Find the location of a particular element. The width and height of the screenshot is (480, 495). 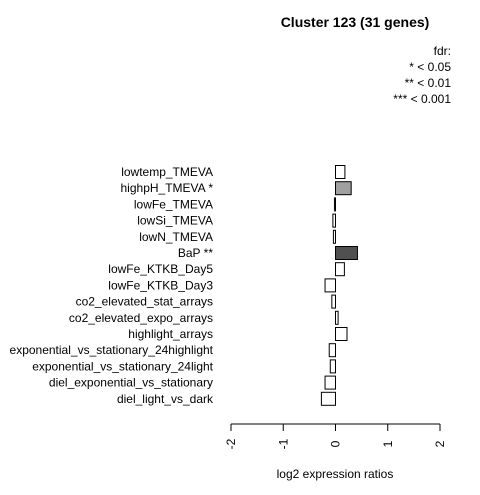

category-label: highpH_TMEVA * is located at coordinates (167, 188).